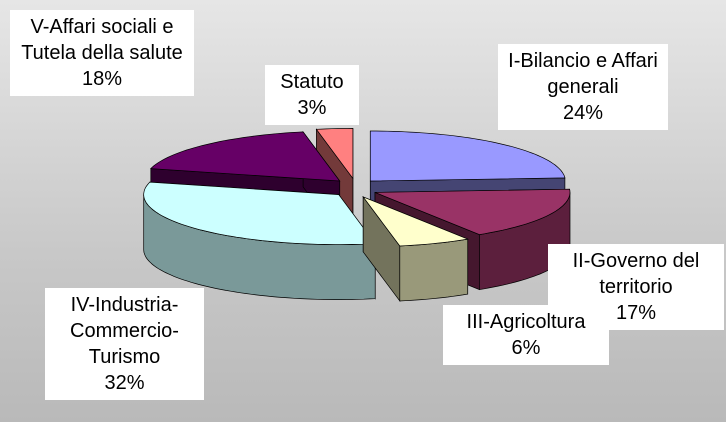  Describe the element at coordinates (583, 74) in the screenshot. I see `category-name: I-Bilancio e Affari generali` at that location.